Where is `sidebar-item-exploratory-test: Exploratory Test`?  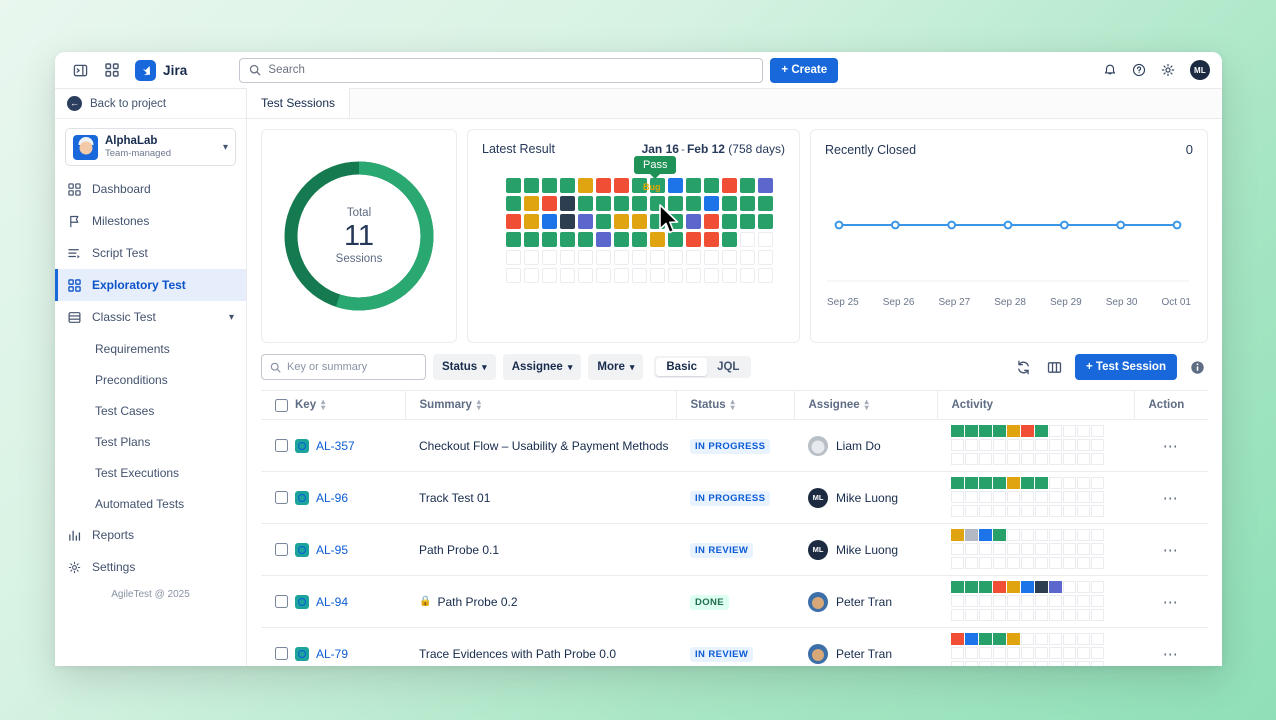 sidebar-item-exploratory-test: Exploratory Test is located at coordinates (150, 285).